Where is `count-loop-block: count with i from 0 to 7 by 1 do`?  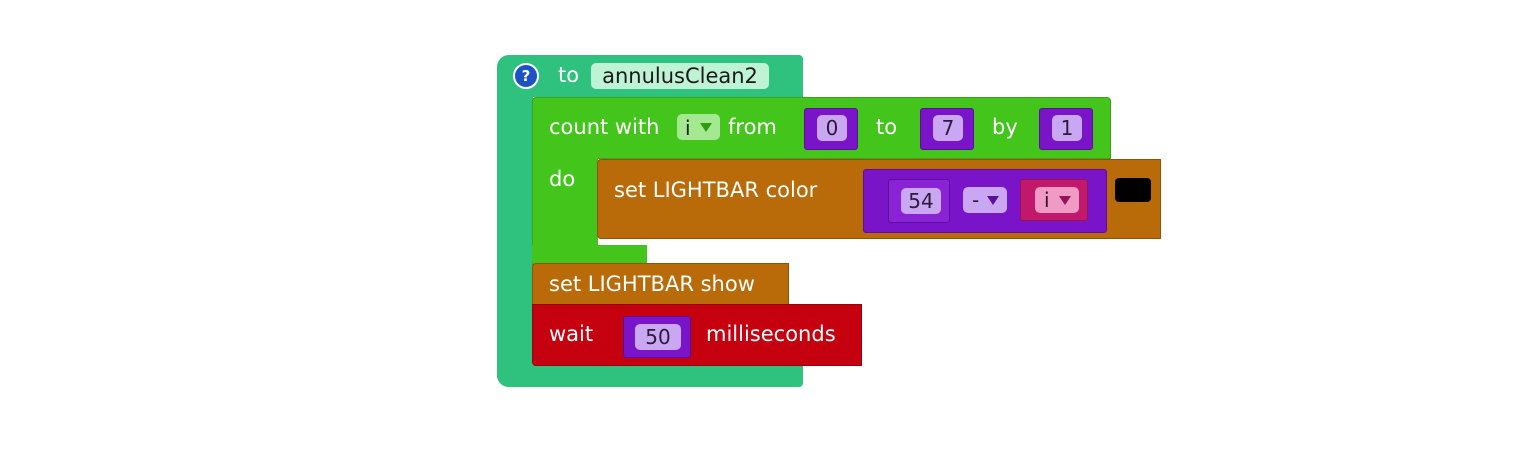 count-loop-block: count with i from 0 to 7 by 1 do is located at coordinates (821, 181).